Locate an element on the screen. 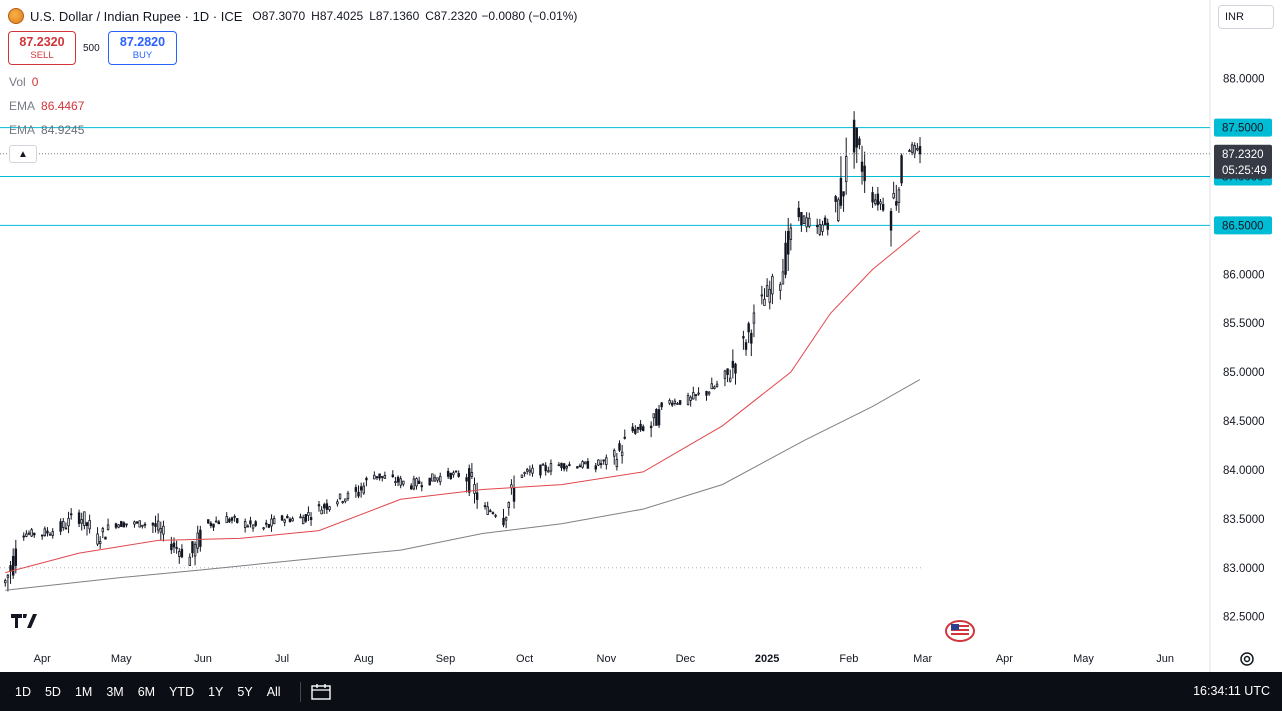 This screenshot has width=1282, height=711. sell-price: 87.2320 is located at coordinates (42, 42).